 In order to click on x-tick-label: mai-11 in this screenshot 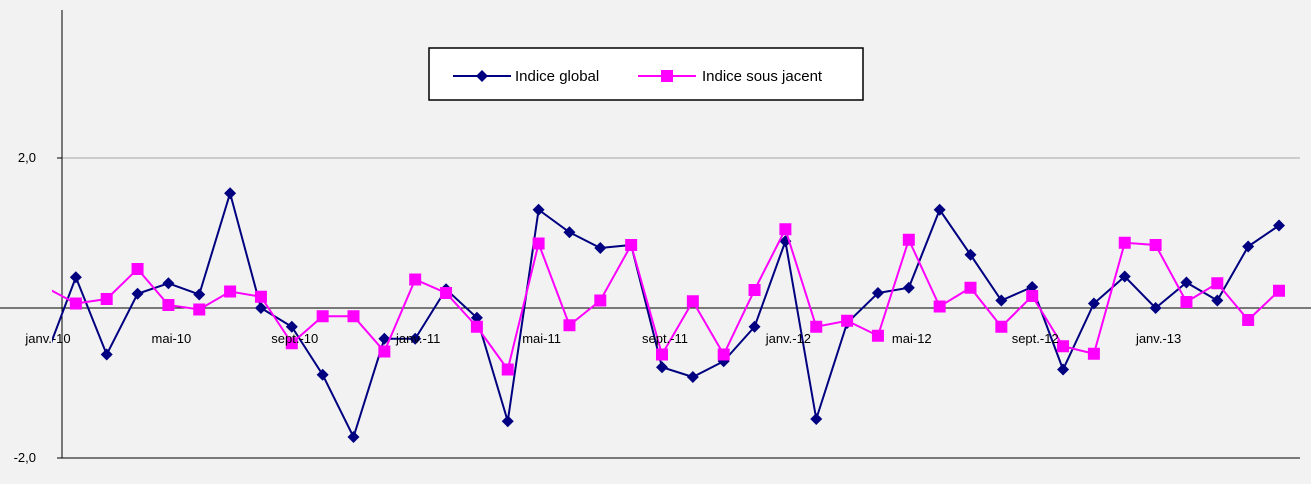, I will do `click(541, 338)`.